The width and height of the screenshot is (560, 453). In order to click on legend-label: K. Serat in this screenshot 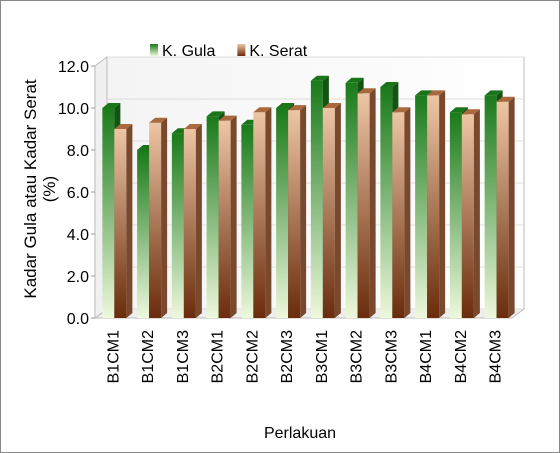, I will do `click(278, 51)`.